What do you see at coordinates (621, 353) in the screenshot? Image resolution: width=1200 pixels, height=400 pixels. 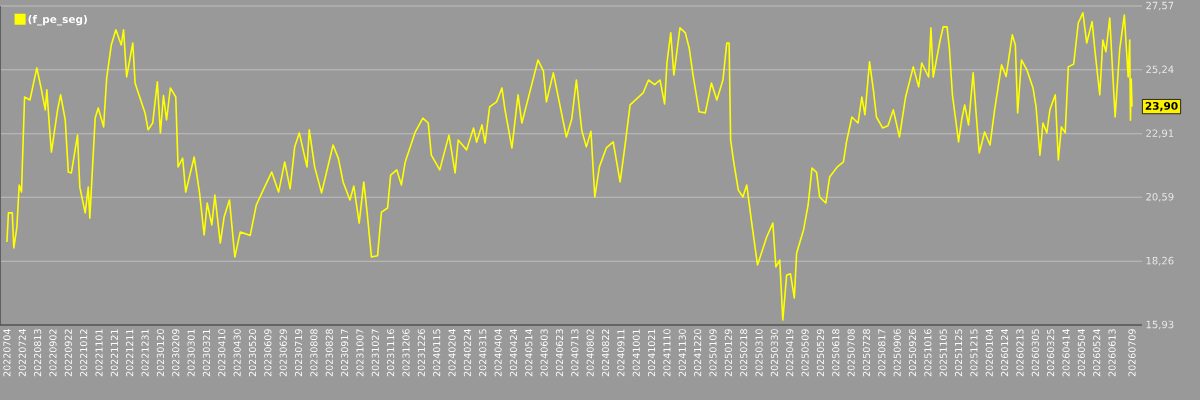 I see `x-tick-label: 20240911` at bounding box center [621, 353].